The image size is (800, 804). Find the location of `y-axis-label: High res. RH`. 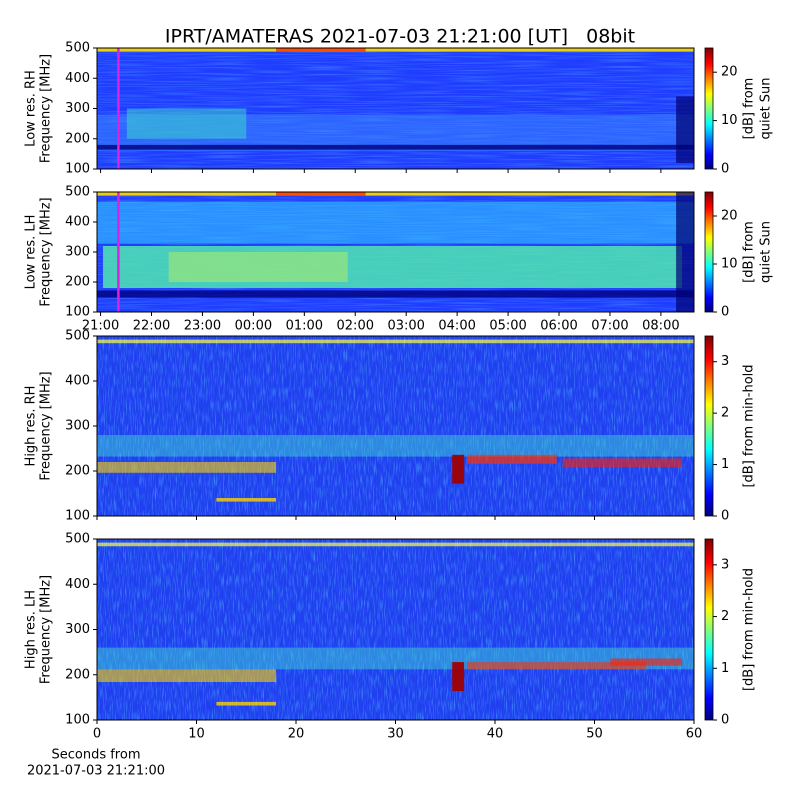

y-axis-label: High res. RH is located at coordinates (31, 426).